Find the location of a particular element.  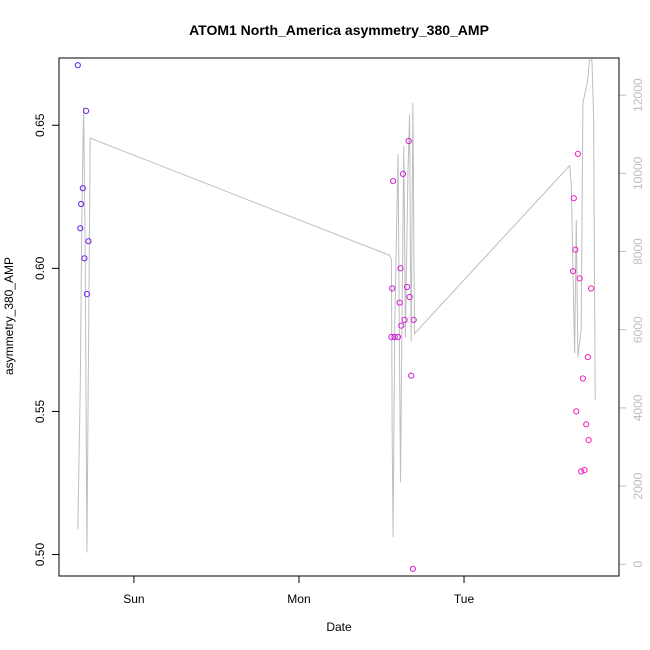

y-tick-label: 0.65 is located at coordinates (40, 125).